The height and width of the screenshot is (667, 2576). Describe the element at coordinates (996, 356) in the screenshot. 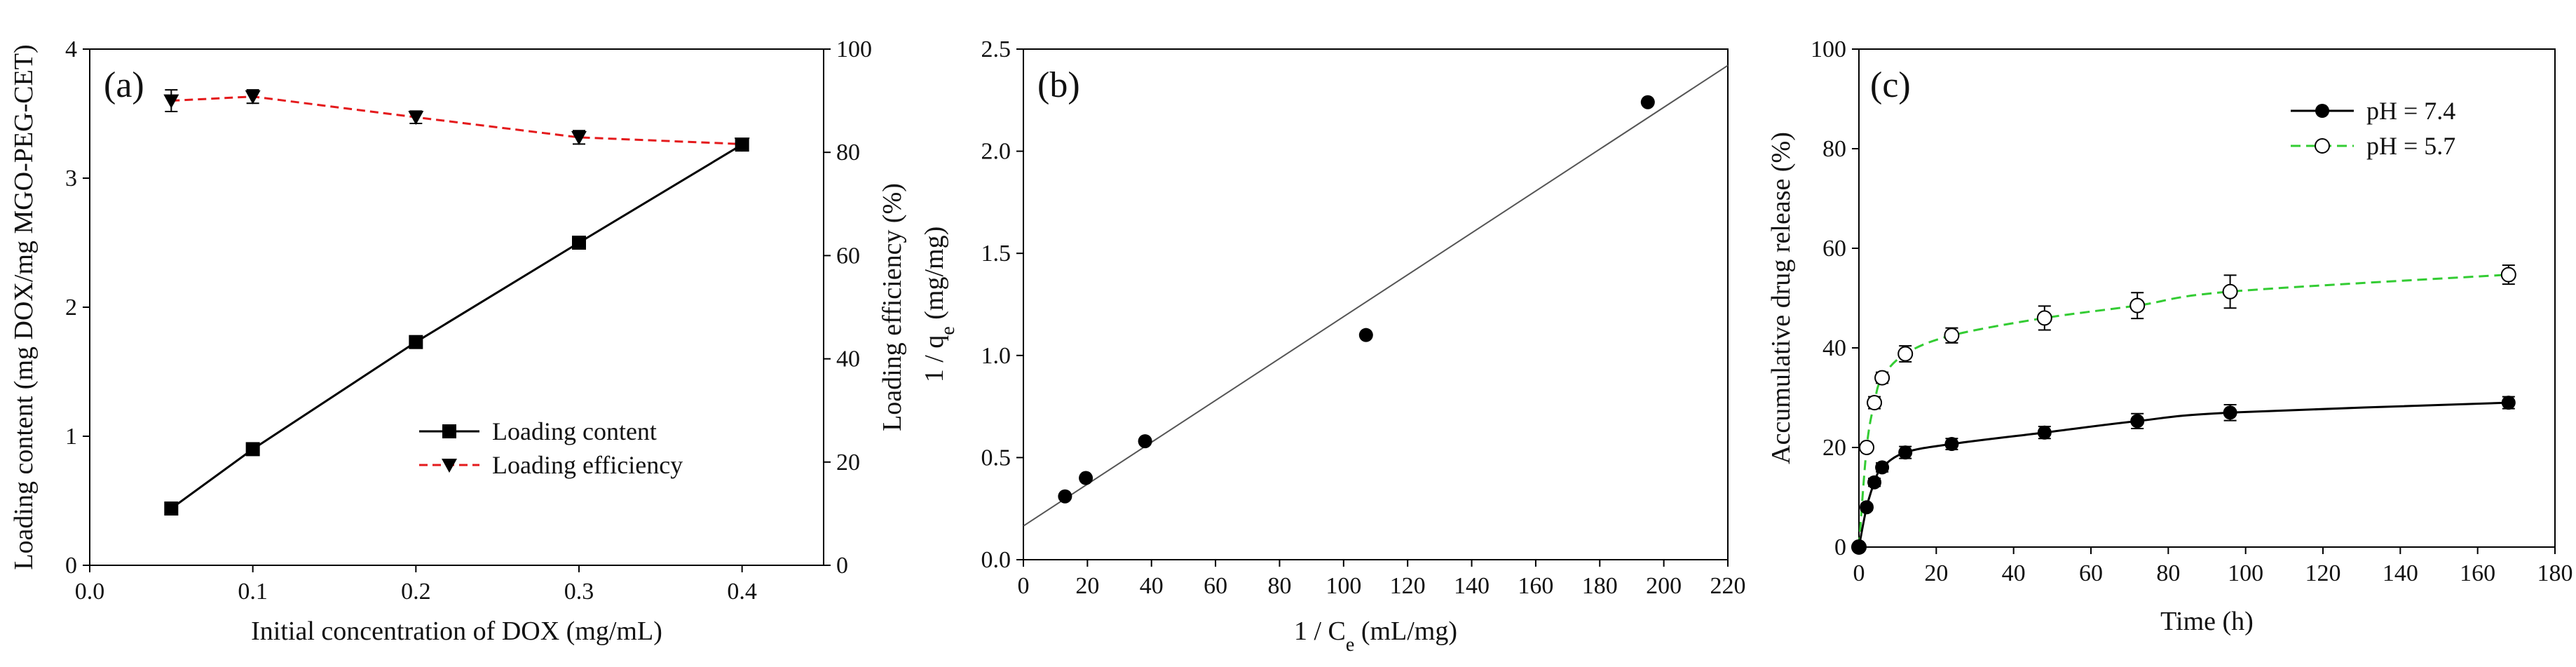

I see `panel-b-y-tick-label: 1.0` at that location.